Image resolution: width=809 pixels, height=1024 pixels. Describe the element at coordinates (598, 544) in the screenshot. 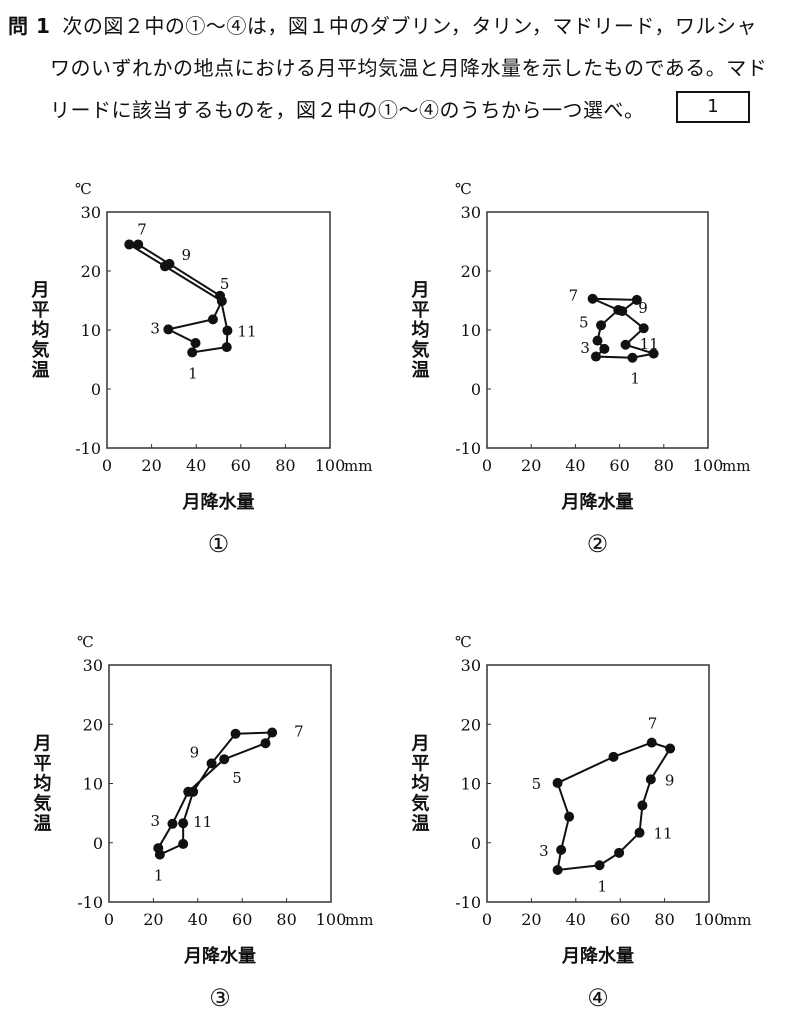

I see `chart-id: ②` at that location.